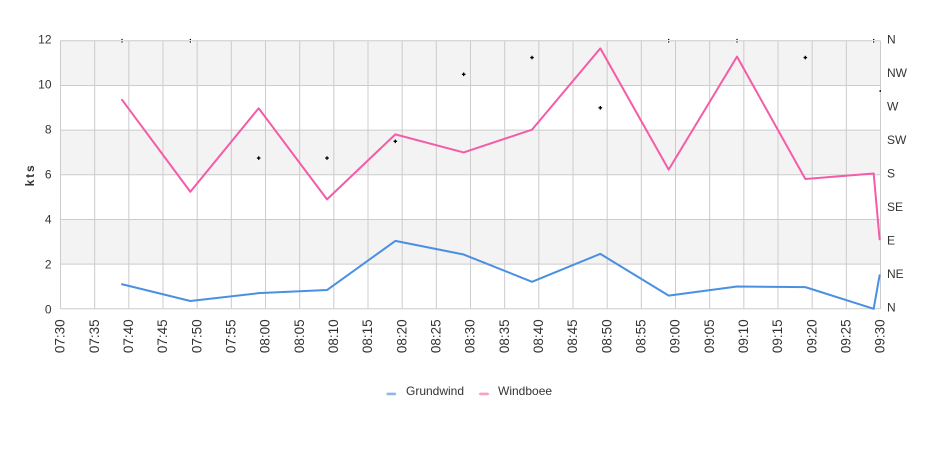 The image size is (940, 455). Describe the element at coordinates (895, 207) in the screenshot. I see `svg-text: SE` at that location.